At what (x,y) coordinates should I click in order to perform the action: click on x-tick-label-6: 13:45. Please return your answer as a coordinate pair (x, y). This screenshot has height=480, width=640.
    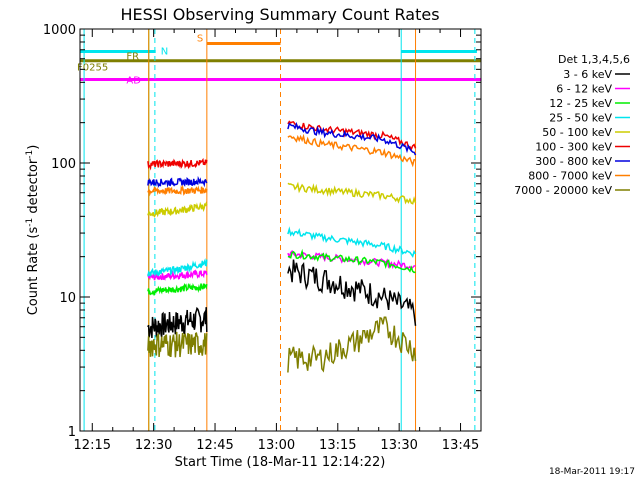
    Looking at the image, I should click on (460, 445).